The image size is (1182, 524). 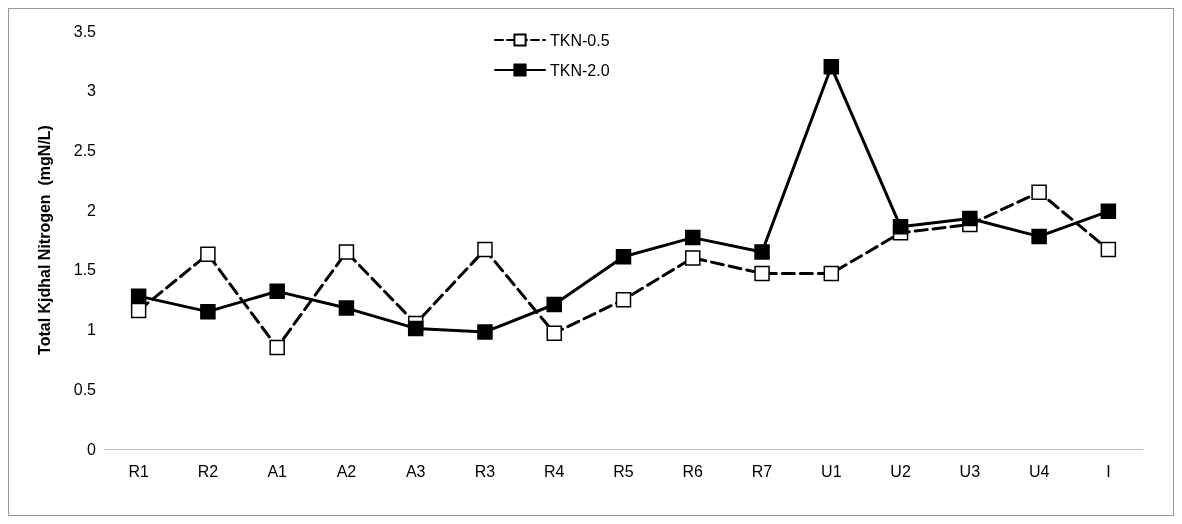 I want to click on legend-label: TKN-2.0, so click(x=580, y=70).